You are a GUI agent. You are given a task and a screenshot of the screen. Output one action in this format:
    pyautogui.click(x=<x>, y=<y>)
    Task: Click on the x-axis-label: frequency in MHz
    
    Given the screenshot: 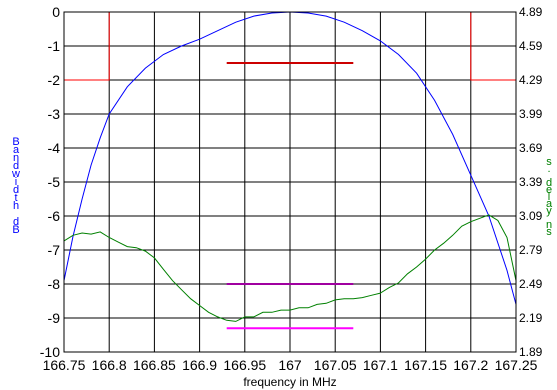 What is the action you would take?
    pyautogui.click(x=289, y=382)
    